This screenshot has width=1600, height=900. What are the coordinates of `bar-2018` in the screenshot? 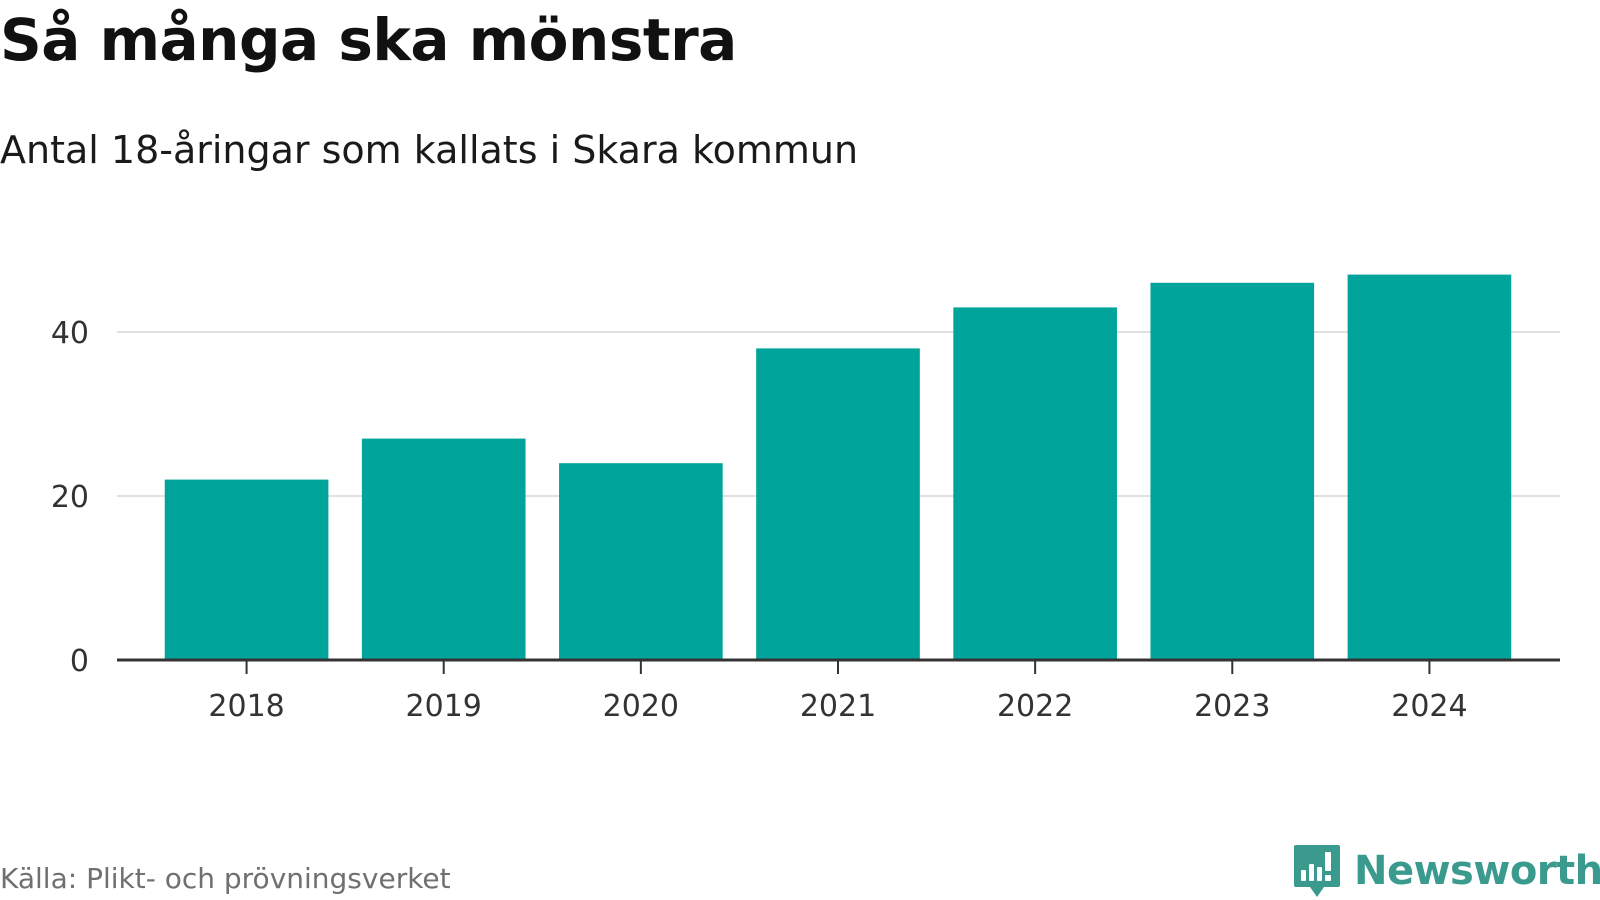 It's located at (246, 569).